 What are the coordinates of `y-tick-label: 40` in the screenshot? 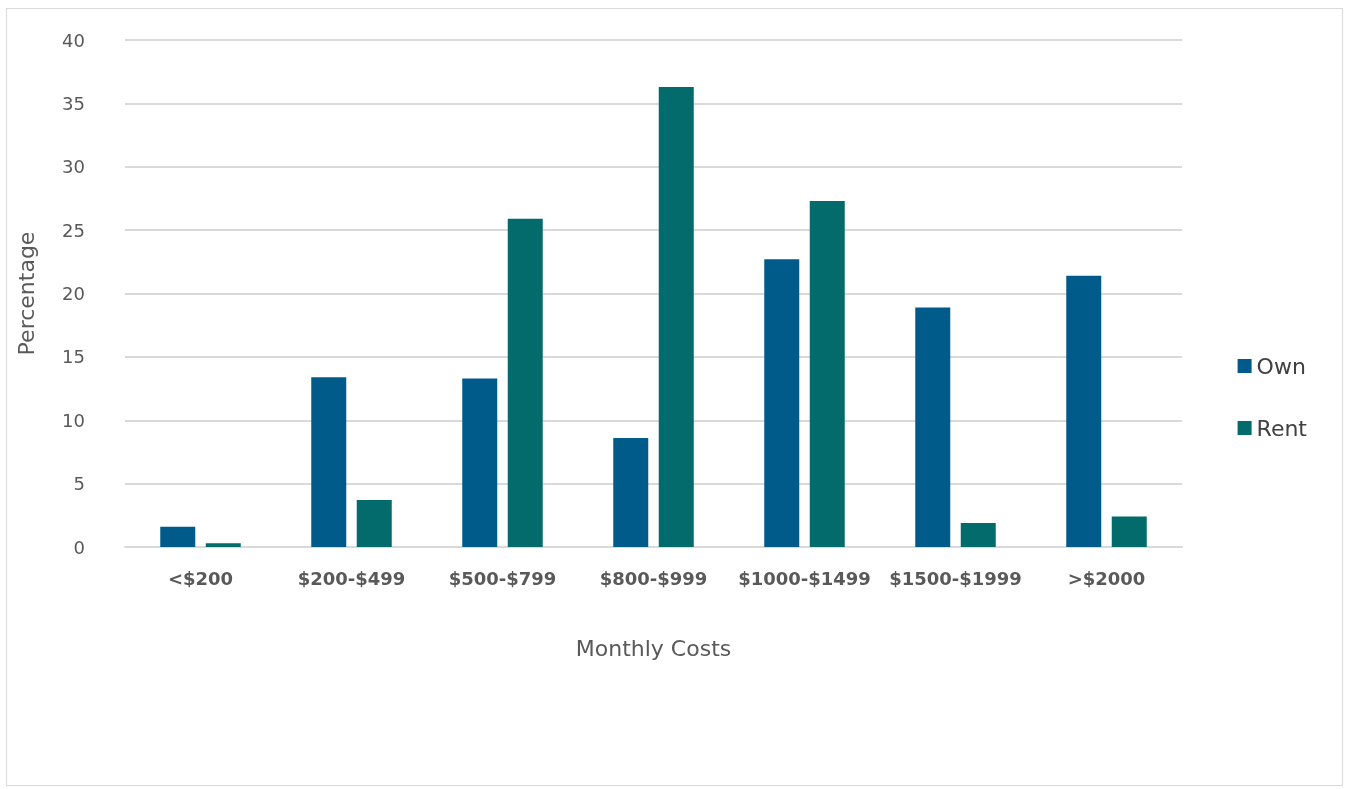 It's located at (73, 40).